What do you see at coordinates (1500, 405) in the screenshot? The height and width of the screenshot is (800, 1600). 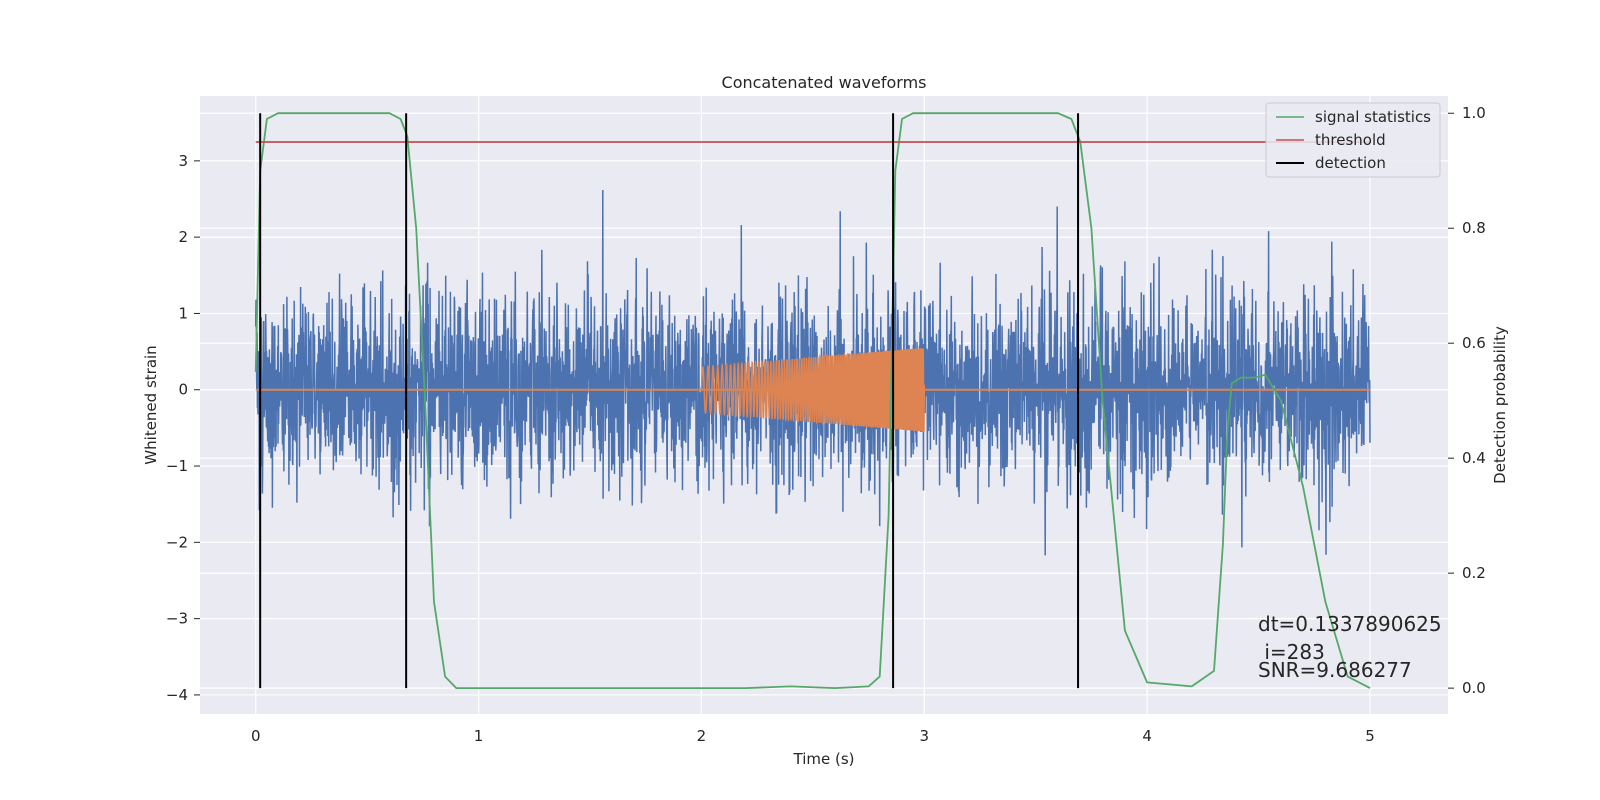 I see `y-axis-label-right: Detection probability` at bounding box center [1500, 405].